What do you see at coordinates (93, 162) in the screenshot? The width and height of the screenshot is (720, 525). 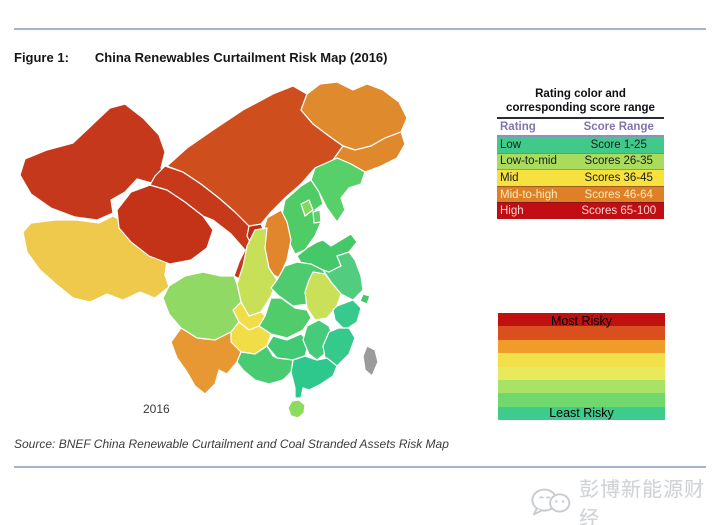 I see `province-xinjiang` at bounding box center [93, 162].